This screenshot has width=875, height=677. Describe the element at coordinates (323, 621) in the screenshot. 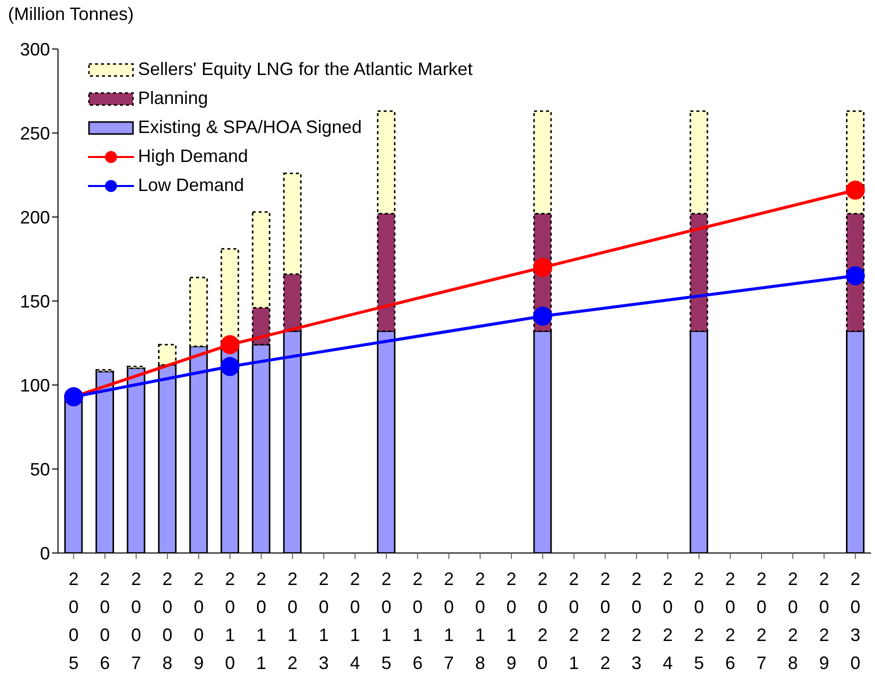

I see `x-tick-label: 2013` at that location.